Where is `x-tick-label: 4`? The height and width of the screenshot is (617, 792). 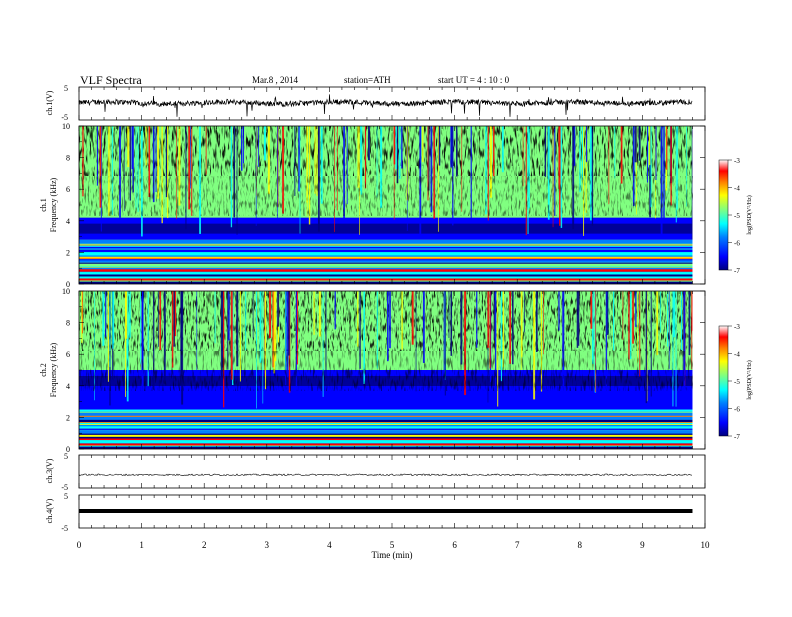
x-tick-label: 4 is located at coordinates (329, 545).